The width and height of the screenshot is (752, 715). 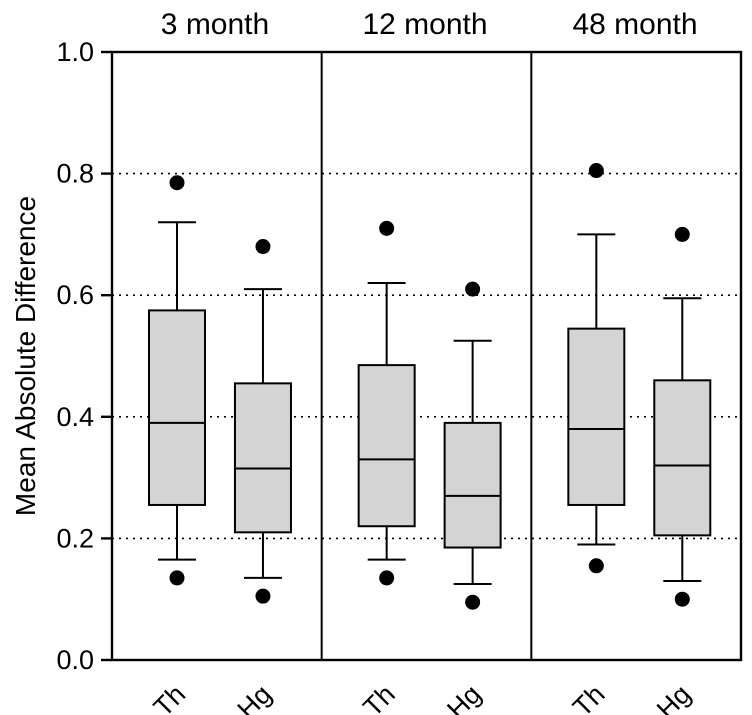 I want to click on y-tick-label-0.4: 0.4, so click(x=75, y=417).